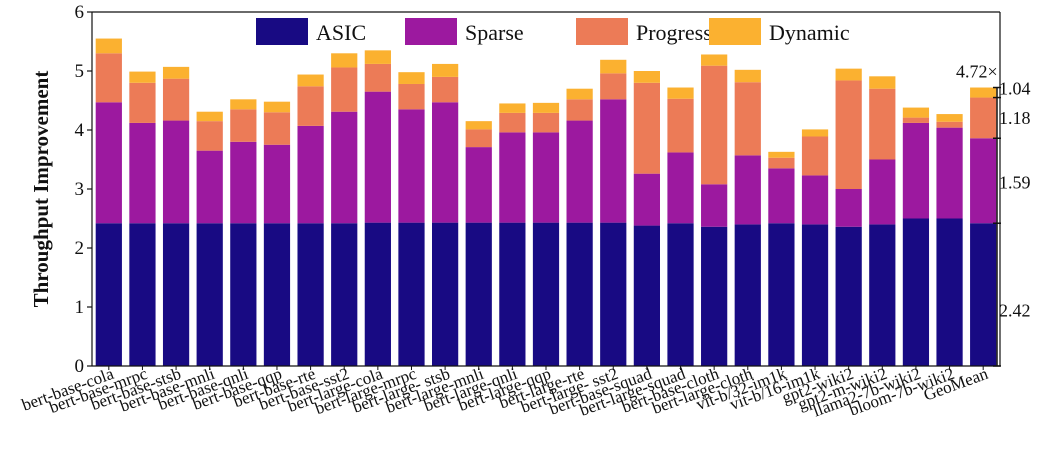  I want to click on geomean-total-label: 4.72×, so click(977, 72).